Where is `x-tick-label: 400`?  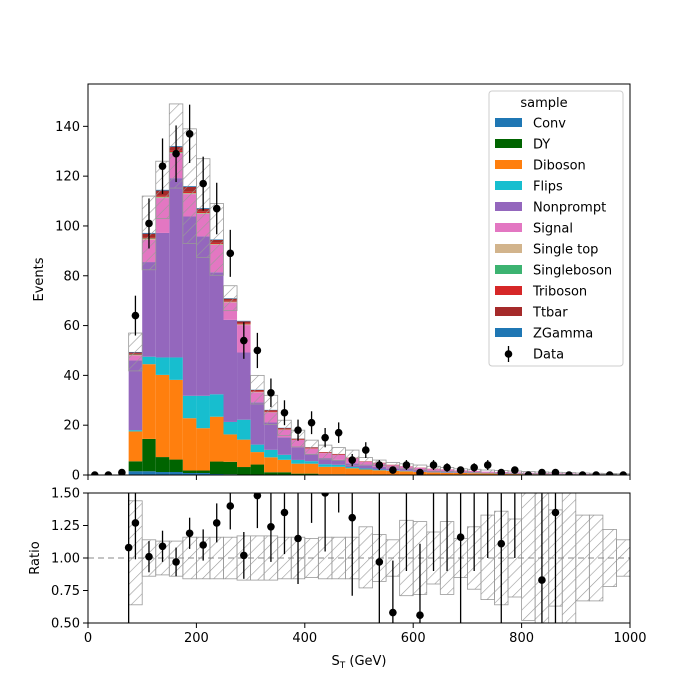
x-tick-label: 400 is located at coordinates (304, 638).